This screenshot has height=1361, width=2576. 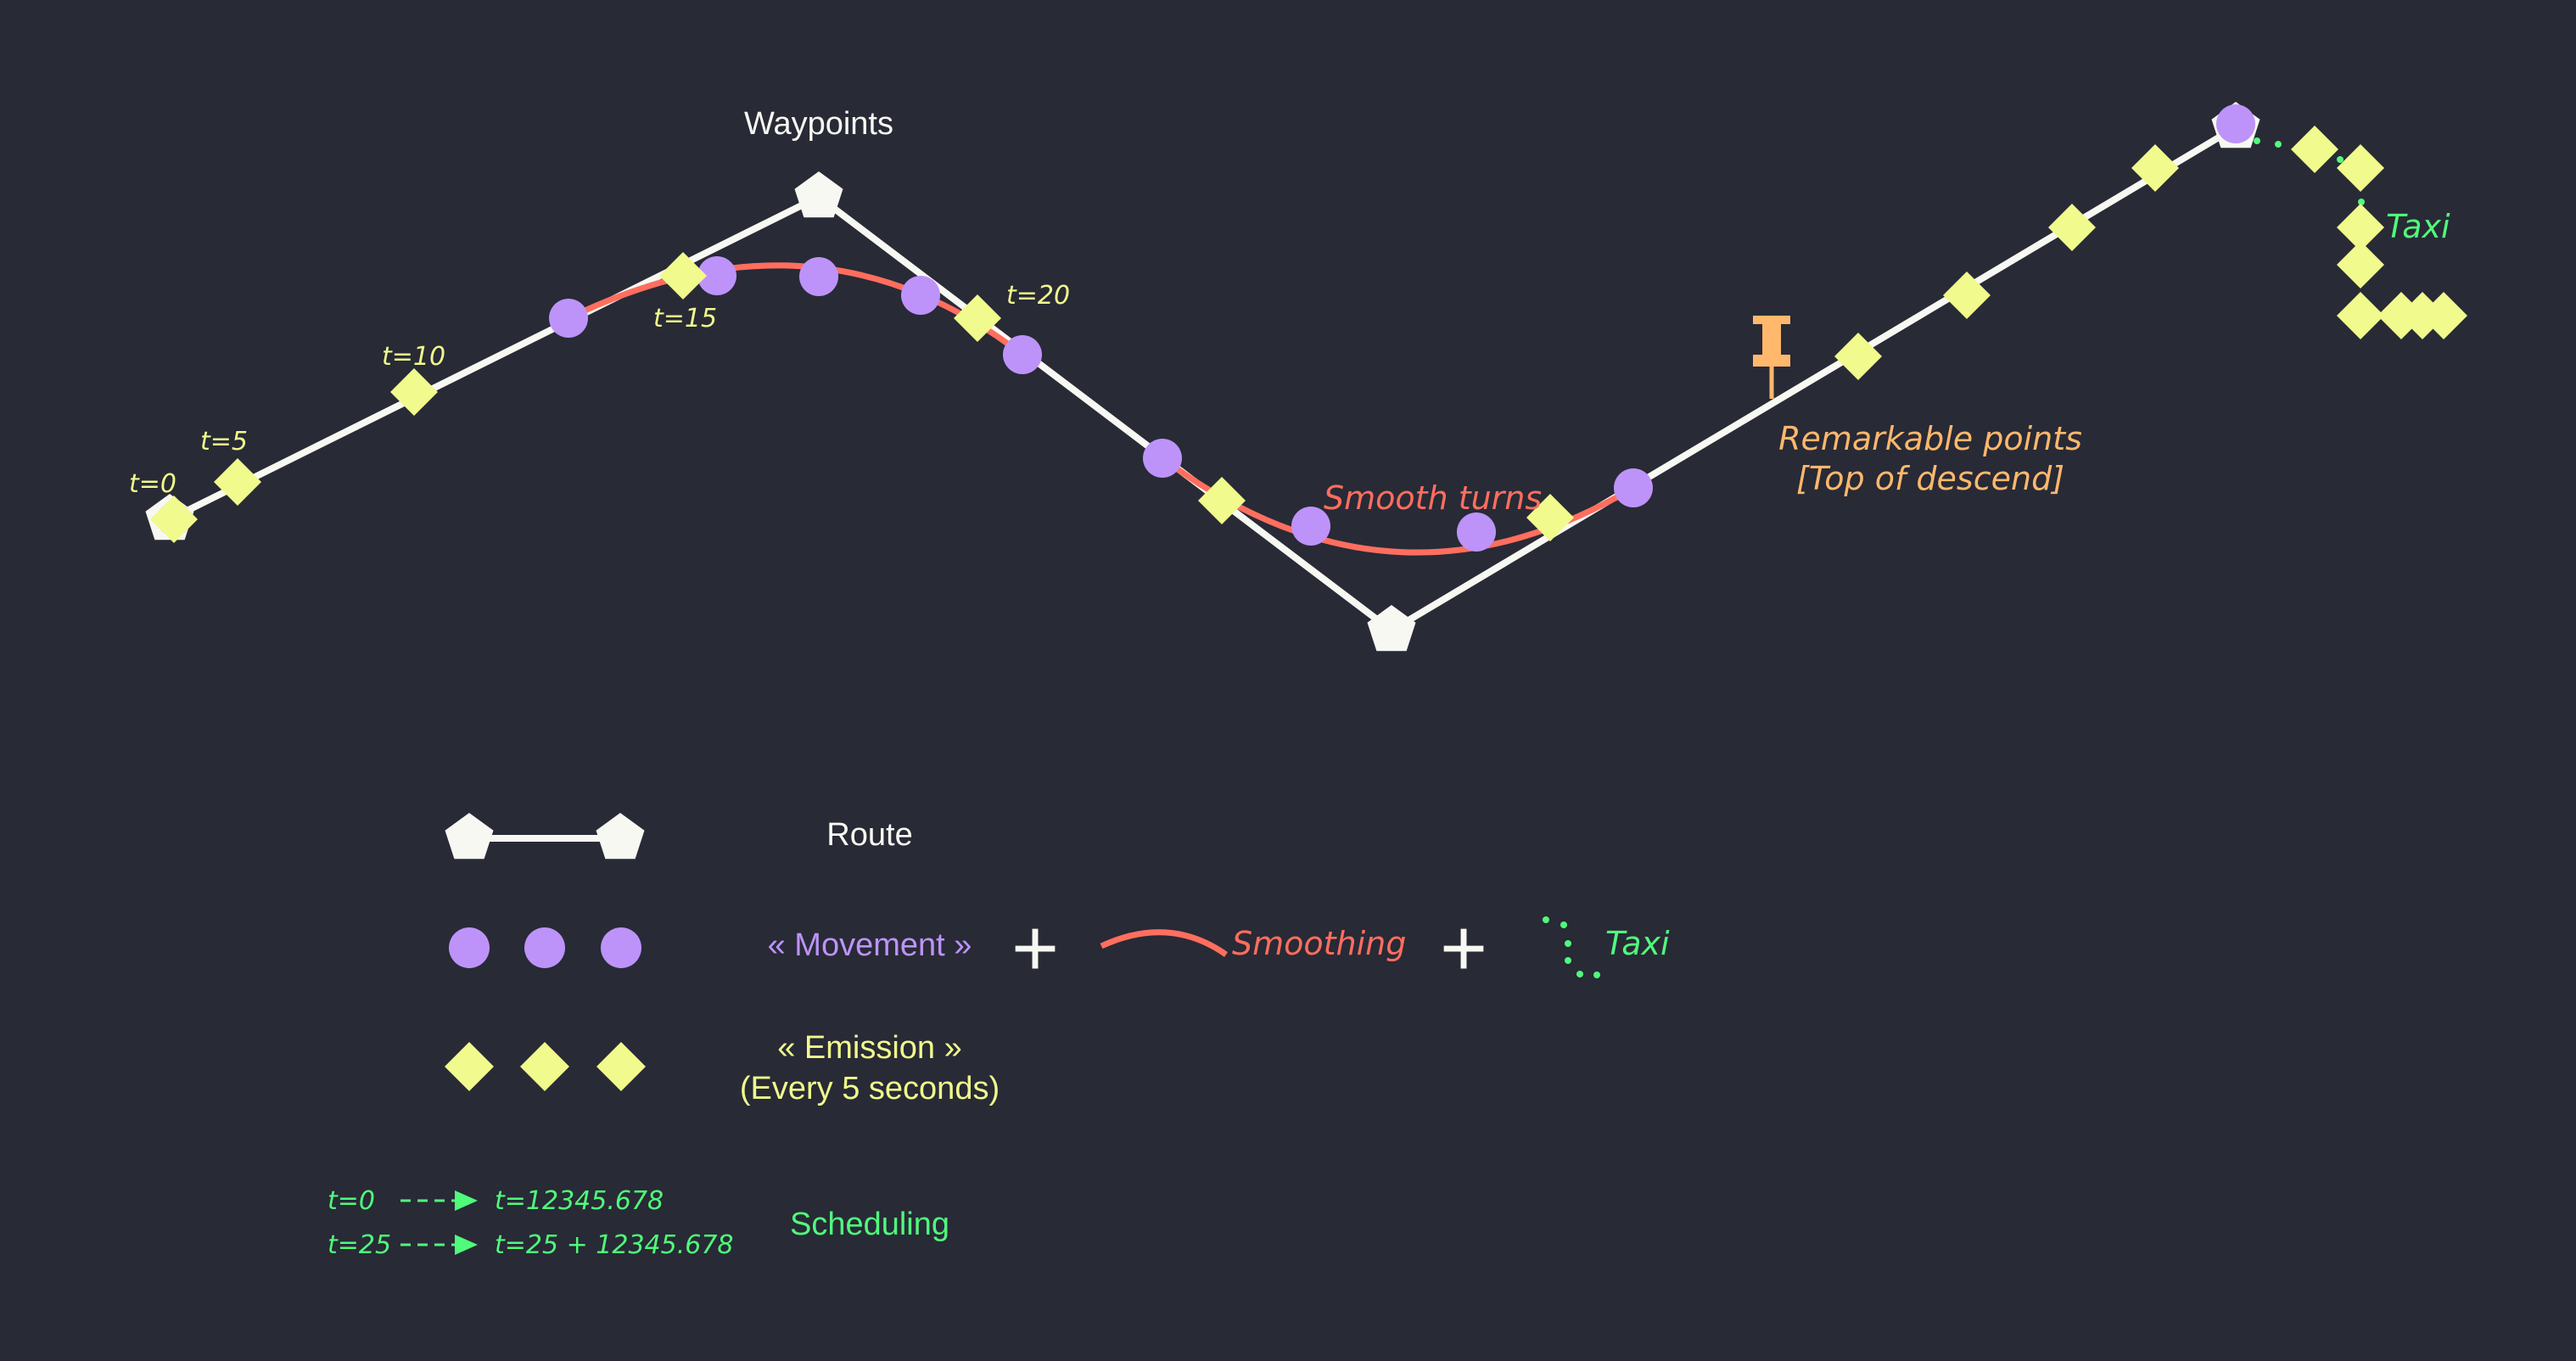 What do you see at coordinates (599, 390) in the screenshot?
I see `time-labels: t=0 t=5 t=10 t=15 t=20` at bounding box center [599, 390].